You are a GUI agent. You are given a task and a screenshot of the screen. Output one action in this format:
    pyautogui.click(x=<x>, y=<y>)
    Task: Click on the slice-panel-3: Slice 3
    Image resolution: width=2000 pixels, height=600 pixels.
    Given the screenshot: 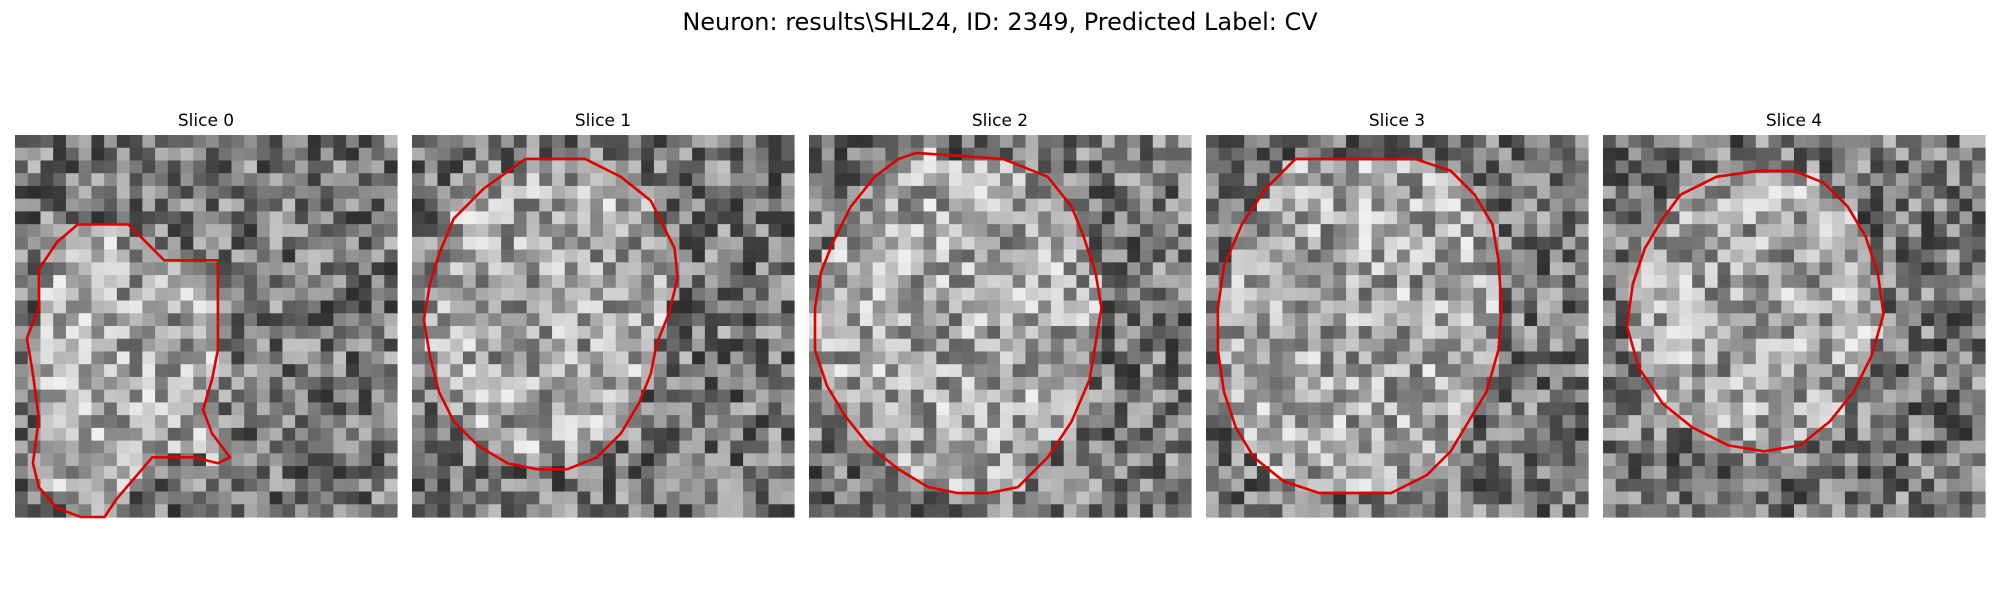 What is the action you would take?
    pyautogui.click(x=1397, y=314)
    